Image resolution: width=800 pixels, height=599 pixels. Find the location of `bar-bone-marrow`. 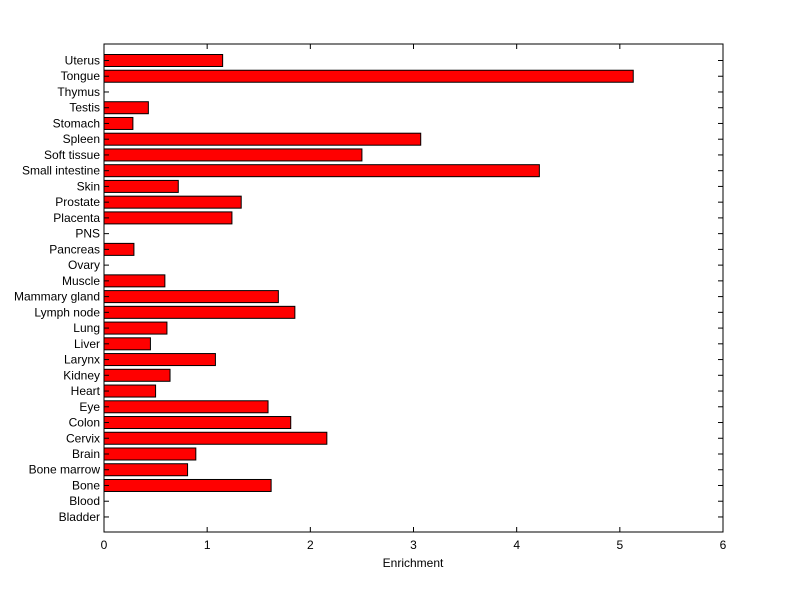

bar-bone-marrow is located at coordinates (146, 470).